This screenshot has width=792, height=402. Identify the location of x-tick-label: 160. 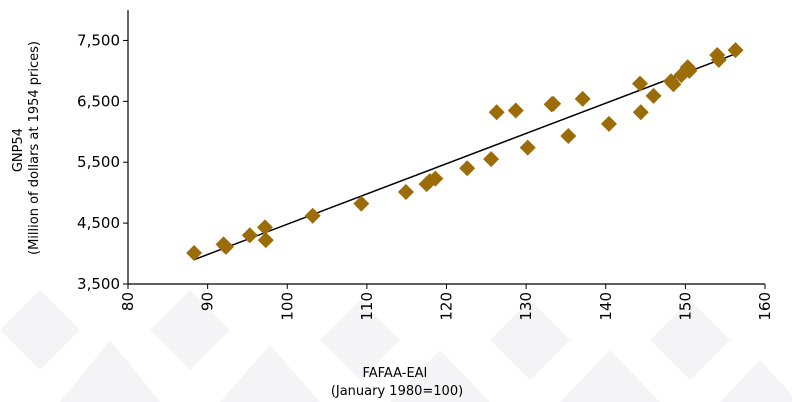
(765, 306).